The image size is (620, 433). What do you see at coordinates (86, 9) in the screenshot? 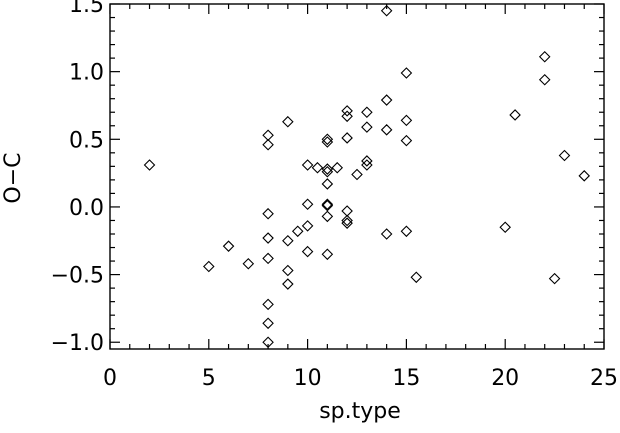
I see `y-tick-label: 1.5` at bounding box center [86, 9].